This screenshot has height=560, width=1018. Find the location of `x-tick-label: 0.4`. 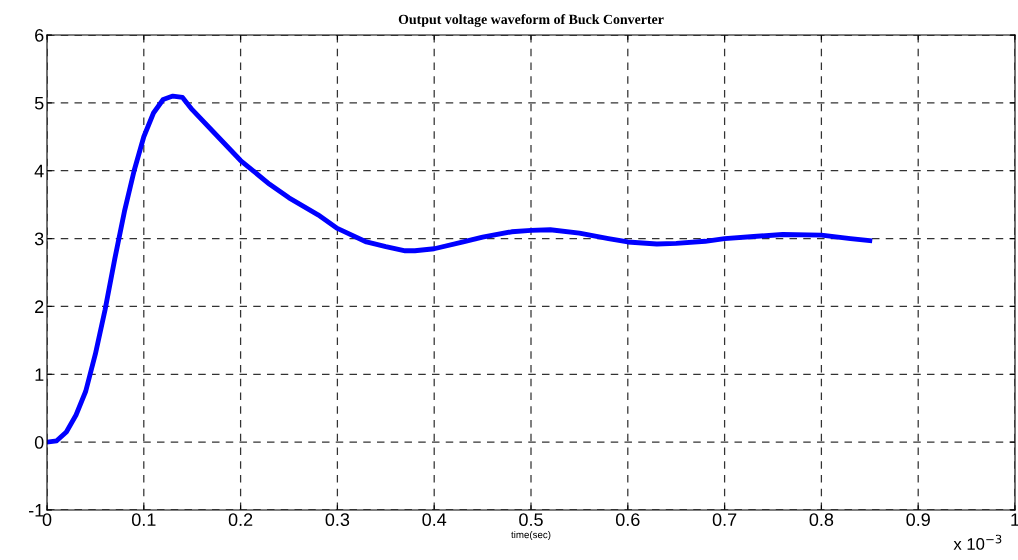

x-tick-label: 0.4 is located at coordinates (434, 520).